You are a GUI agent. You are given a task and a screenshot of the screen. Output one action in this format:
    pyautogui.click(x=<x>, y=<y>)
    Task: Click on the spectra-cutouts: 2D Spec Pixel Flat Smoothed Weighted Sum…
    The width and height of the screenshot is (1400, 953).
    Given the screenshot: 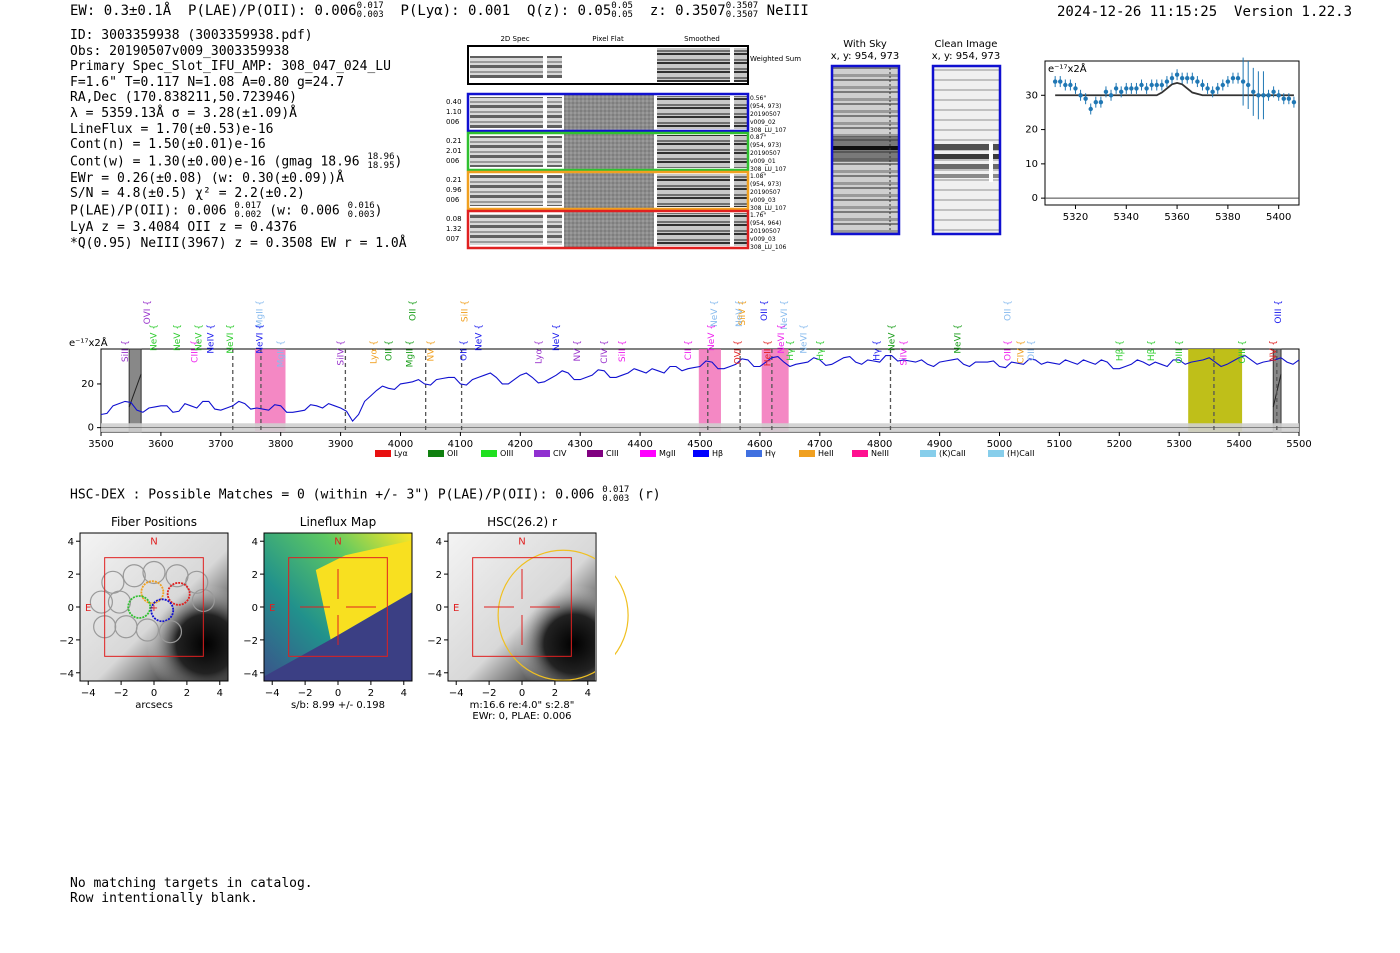 What is the action you would take?
    pyautogui.click(x=623, y=143)
    